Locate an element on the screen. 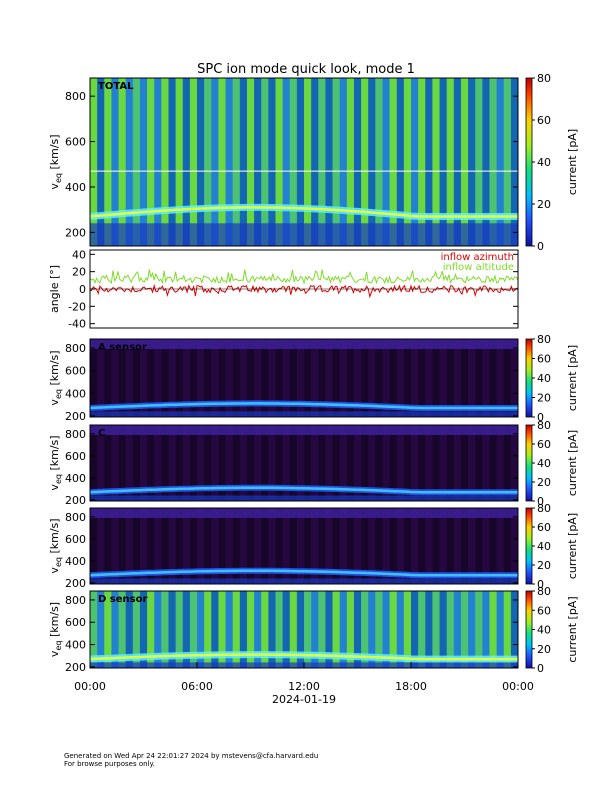  C-top-band is located at coordinates (304, 430).